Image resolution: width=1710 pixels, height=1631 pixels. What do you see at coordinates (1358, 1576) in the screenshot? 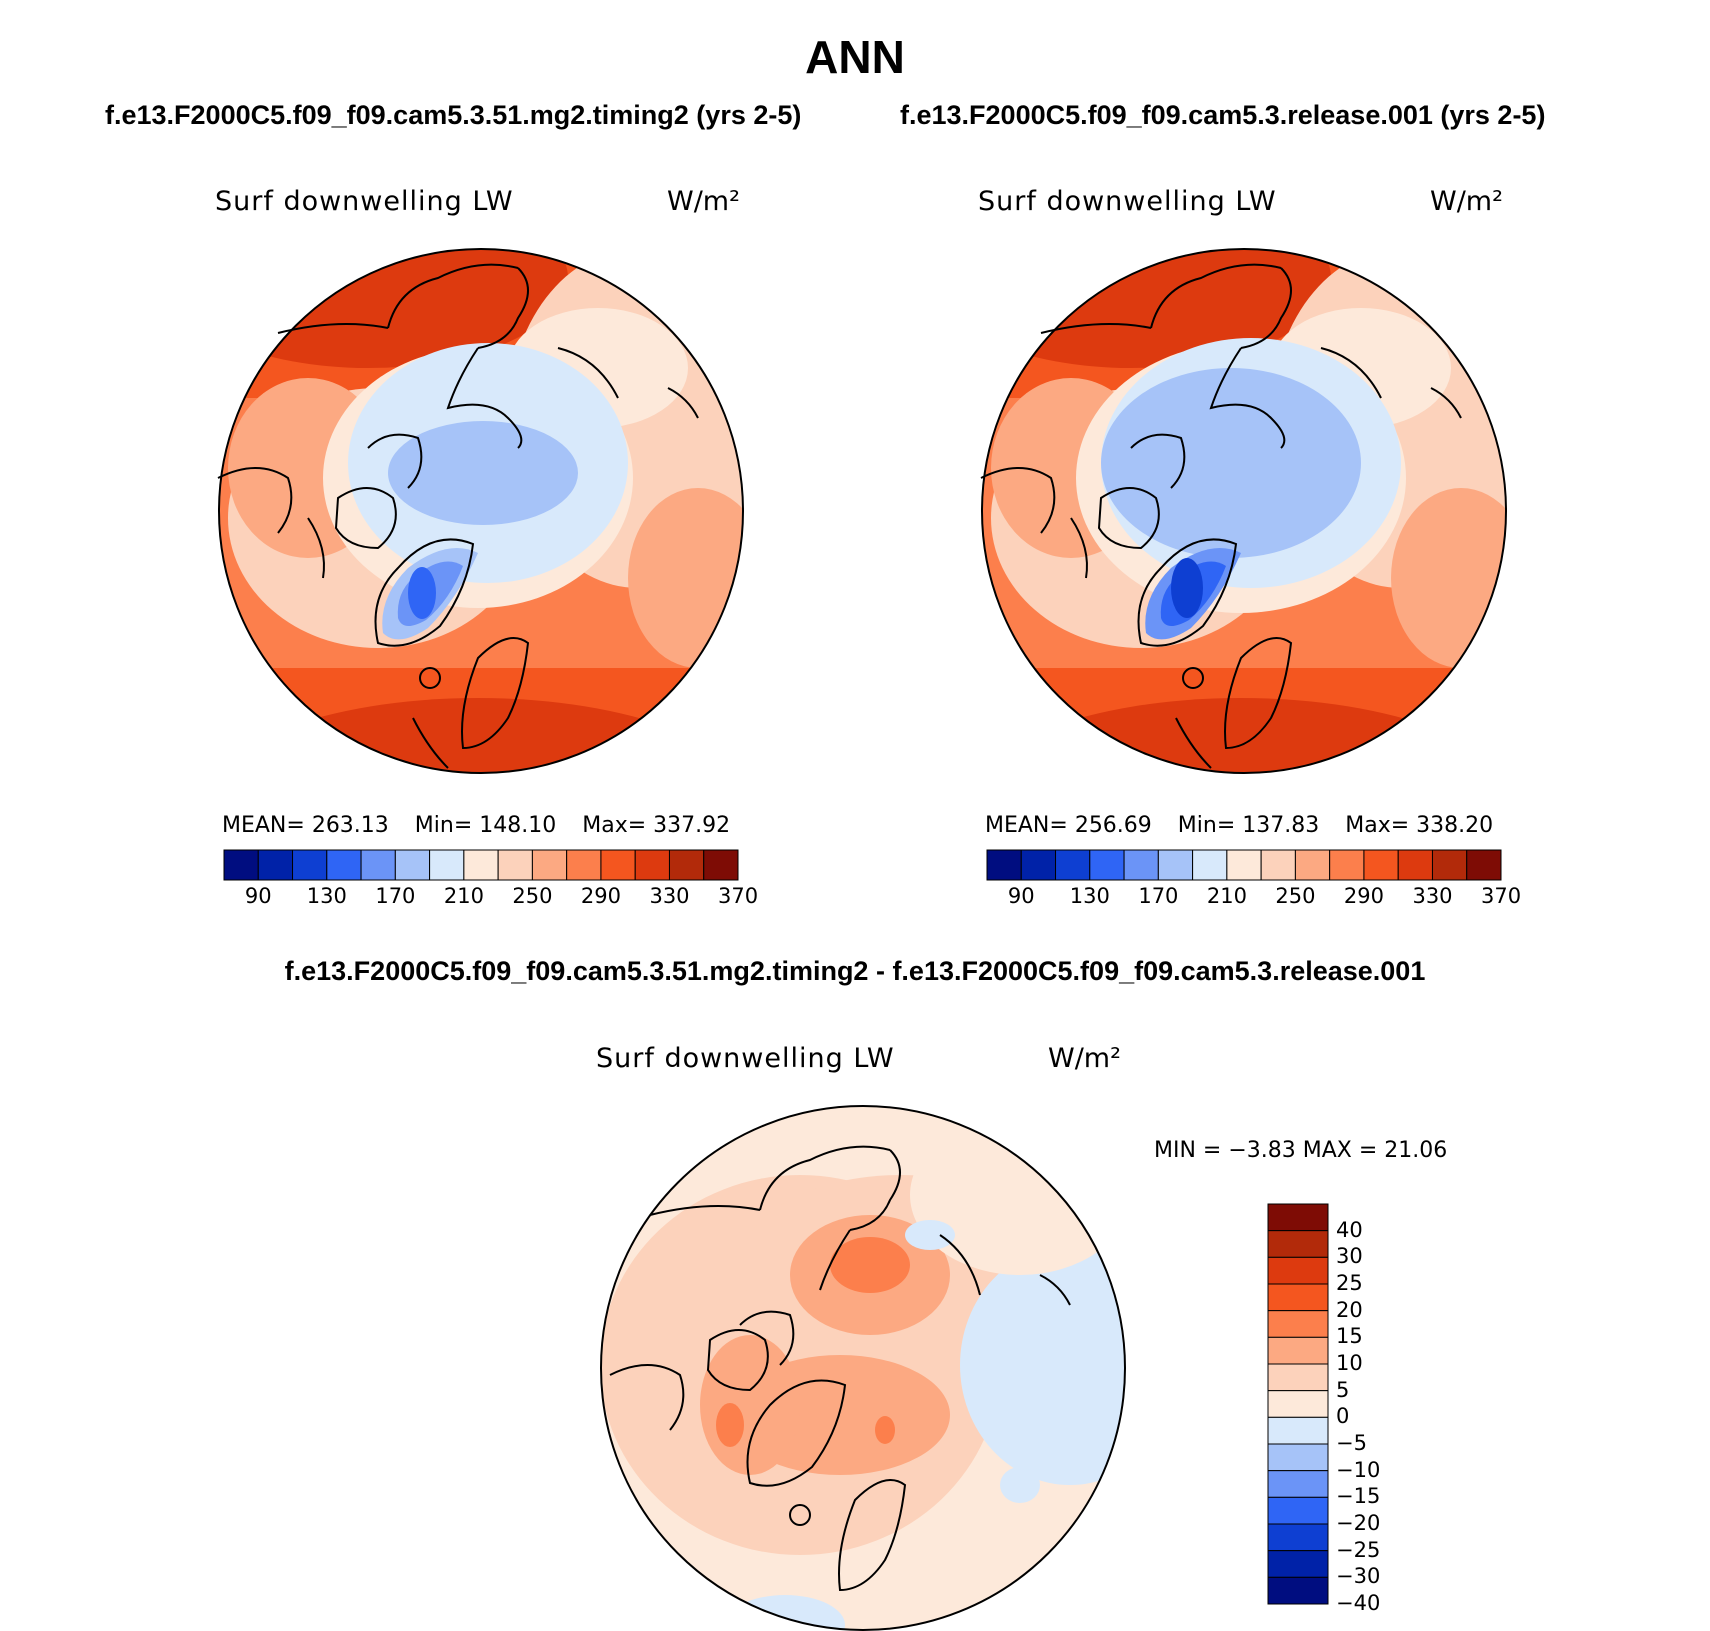
I see `colorbar-tick-label: −30` at bounding box center [1358, 1576].